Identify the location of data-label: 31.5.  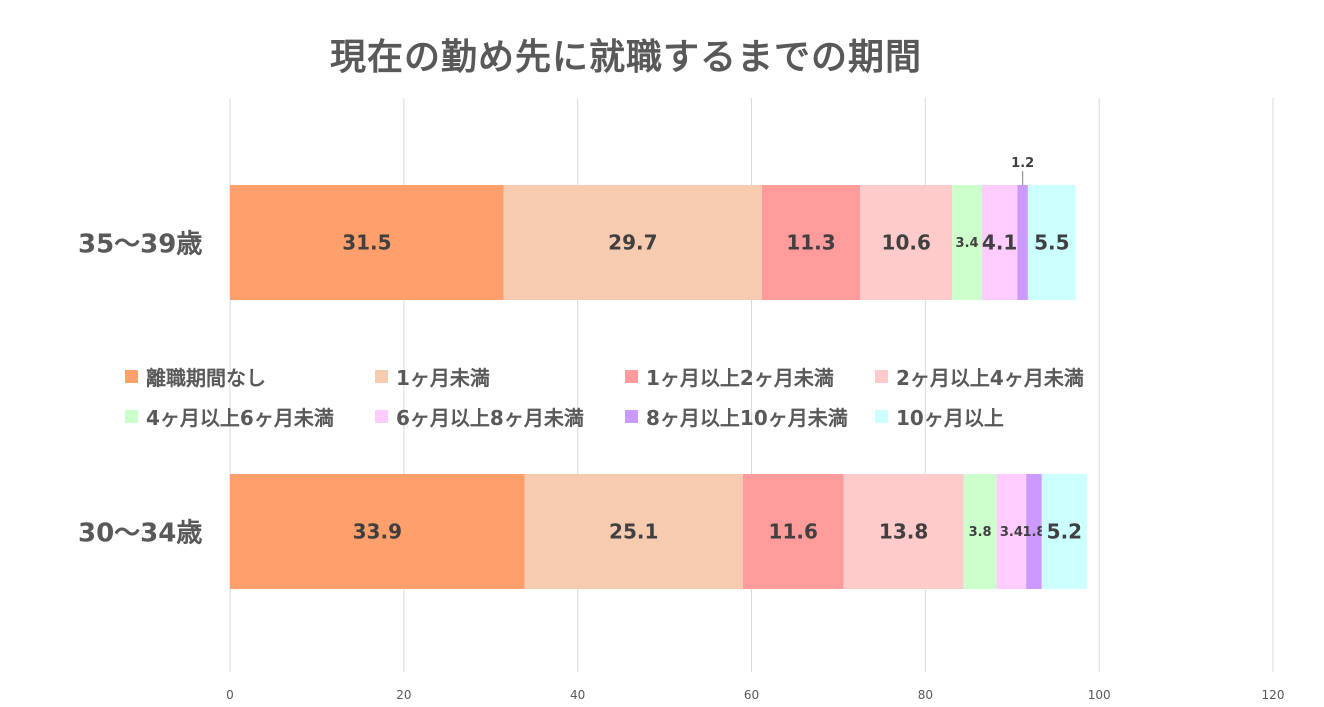
(366, 243).